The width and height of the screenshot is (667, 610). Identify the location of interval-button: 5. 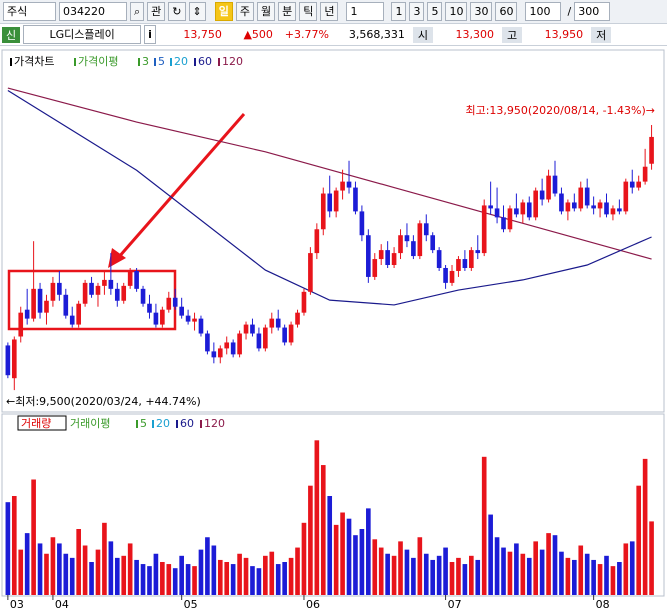
(435, 11).